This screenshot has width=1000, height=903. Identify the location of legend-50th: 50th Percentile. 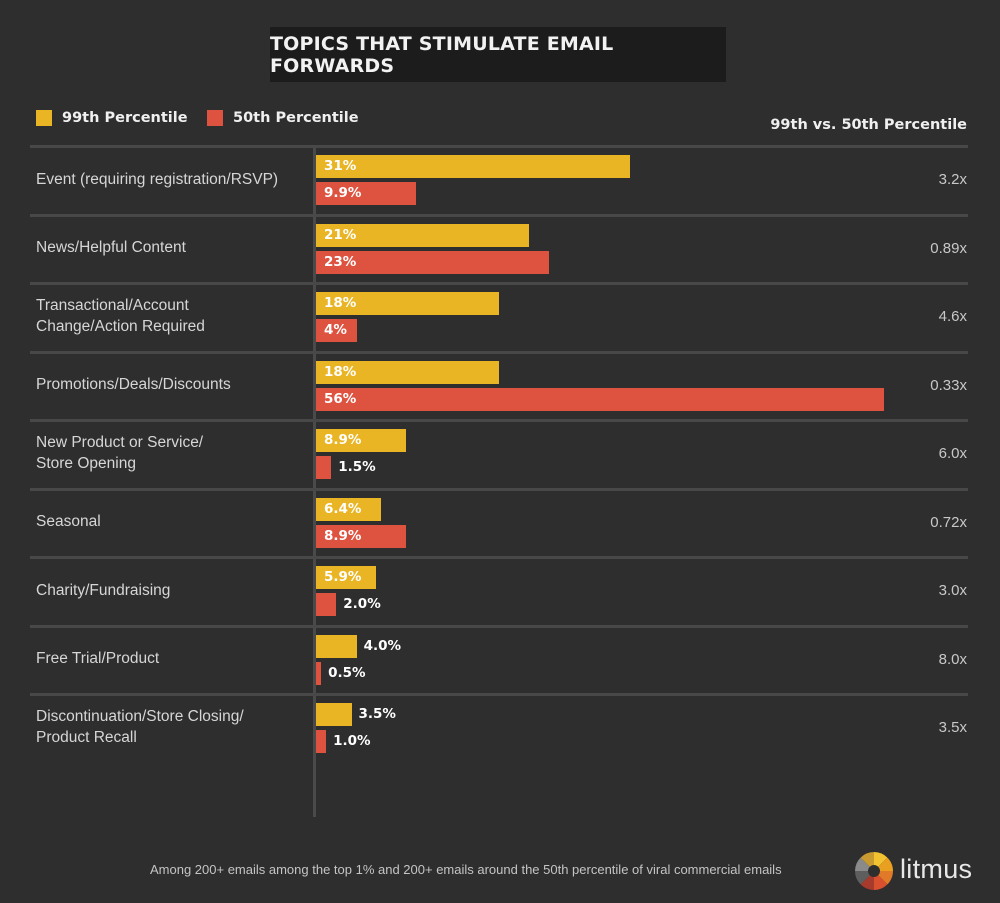
(283, 118).